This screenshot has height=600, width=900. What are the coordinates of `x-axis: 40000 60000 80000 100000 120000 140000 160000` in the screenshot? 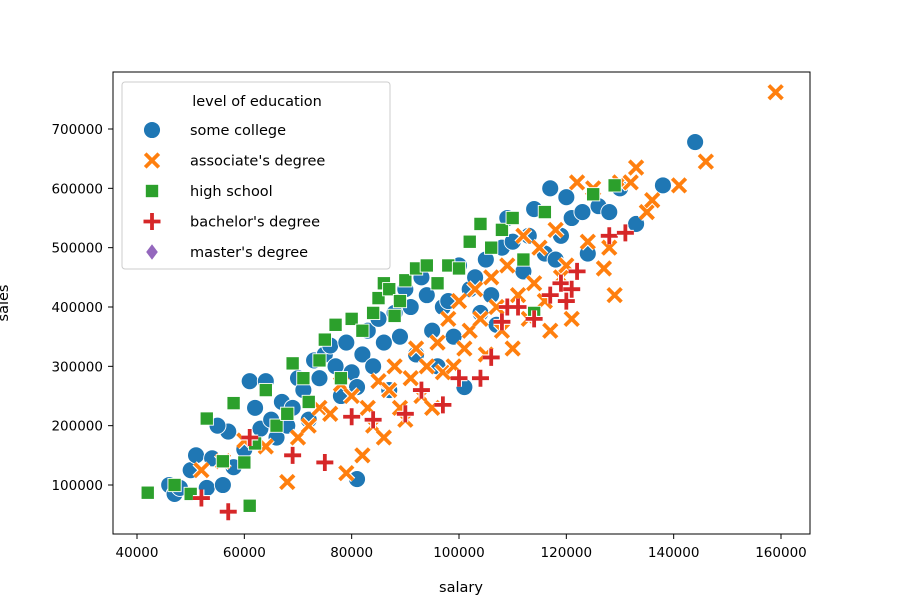 It's located at (461, 547).